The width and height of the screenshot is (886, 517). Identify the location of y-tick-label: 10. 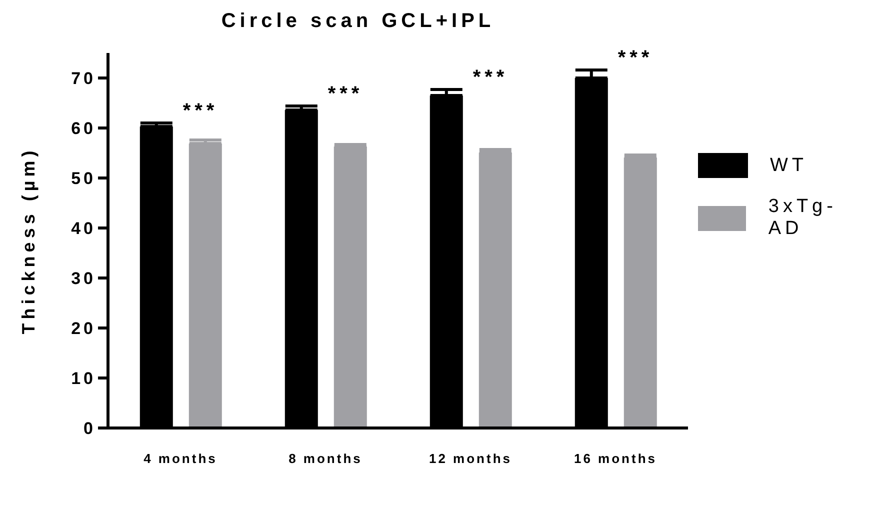
(83, 378).